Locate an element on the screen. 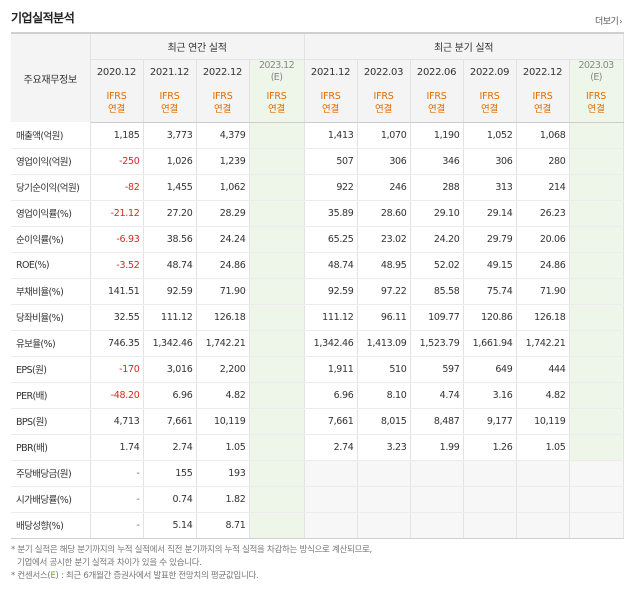 This screenshot has height=589, width=632. annual-group-header: 최근 연간 실적 is located at coordinates (197, 46).